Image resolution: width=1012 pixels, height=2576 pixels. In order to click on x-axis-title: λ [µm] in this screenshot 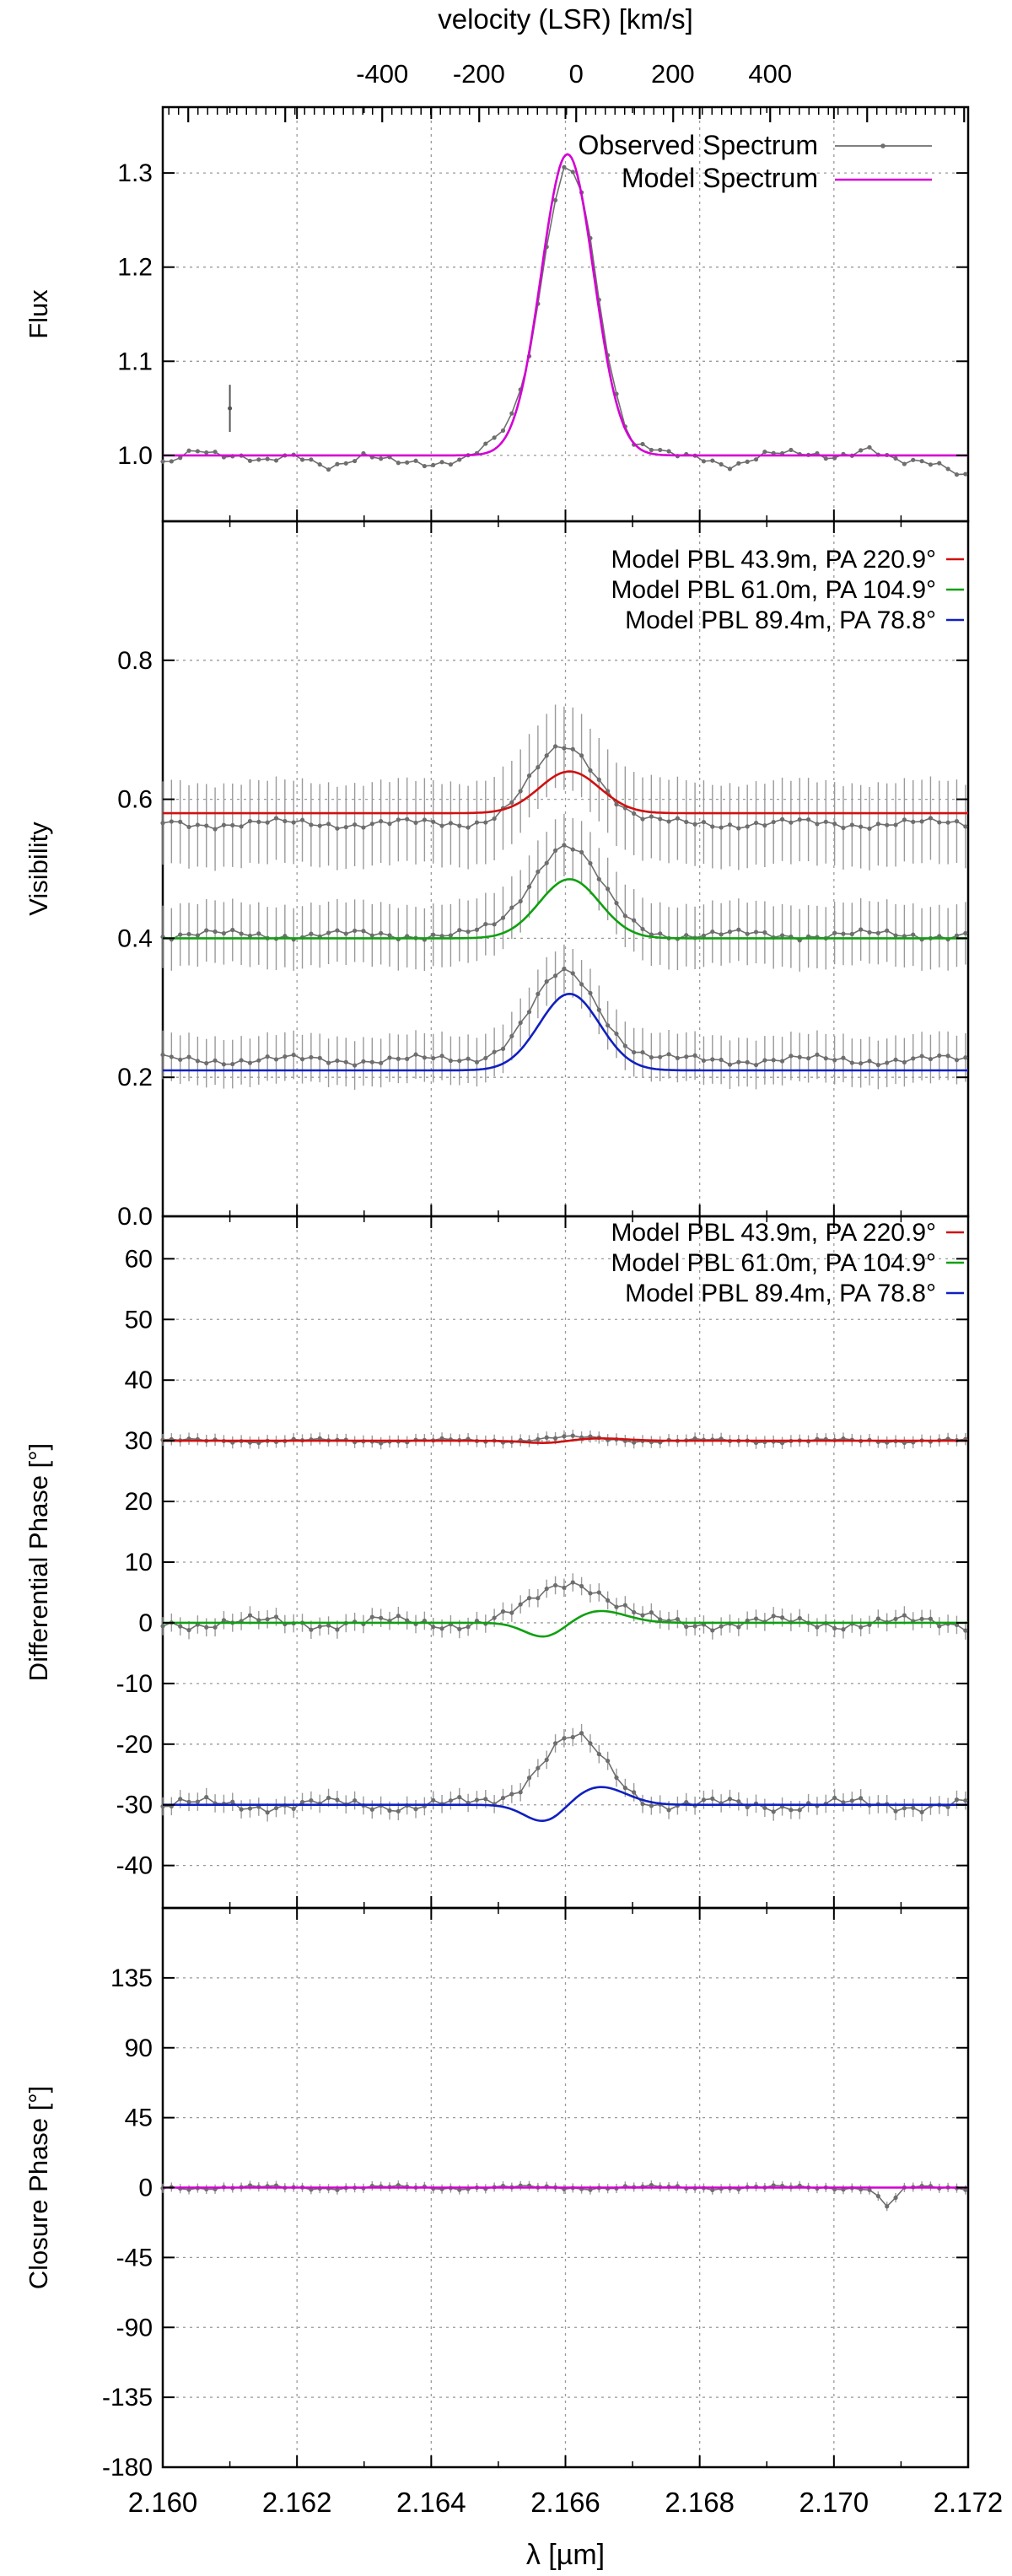, I will do `click(565, 2555)`.